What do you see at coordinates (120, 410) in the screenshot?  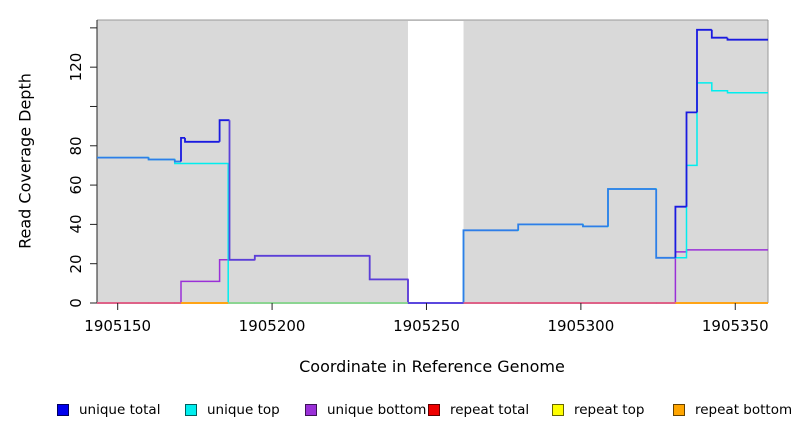 I see `legend-label: unique total` at bounding box center [120, 410].